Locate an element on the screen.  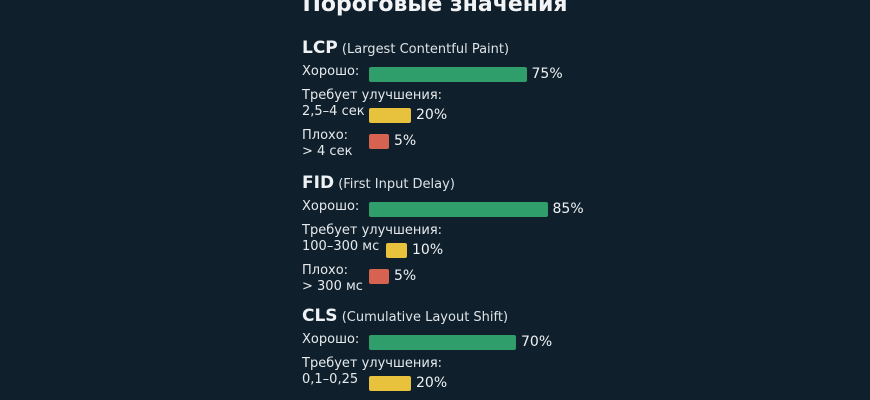
metric-abbr: LCP is located at coordinates (320, 48).